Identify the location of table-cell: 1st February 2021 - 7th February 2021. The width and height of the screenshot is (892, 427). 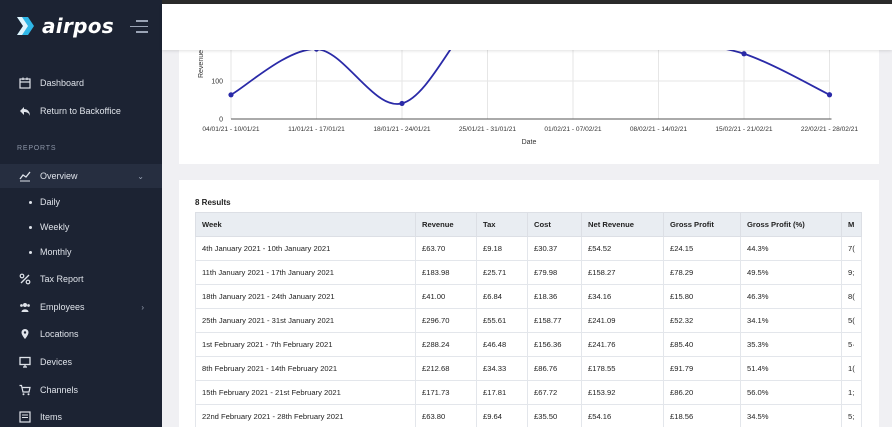
(305, 344).